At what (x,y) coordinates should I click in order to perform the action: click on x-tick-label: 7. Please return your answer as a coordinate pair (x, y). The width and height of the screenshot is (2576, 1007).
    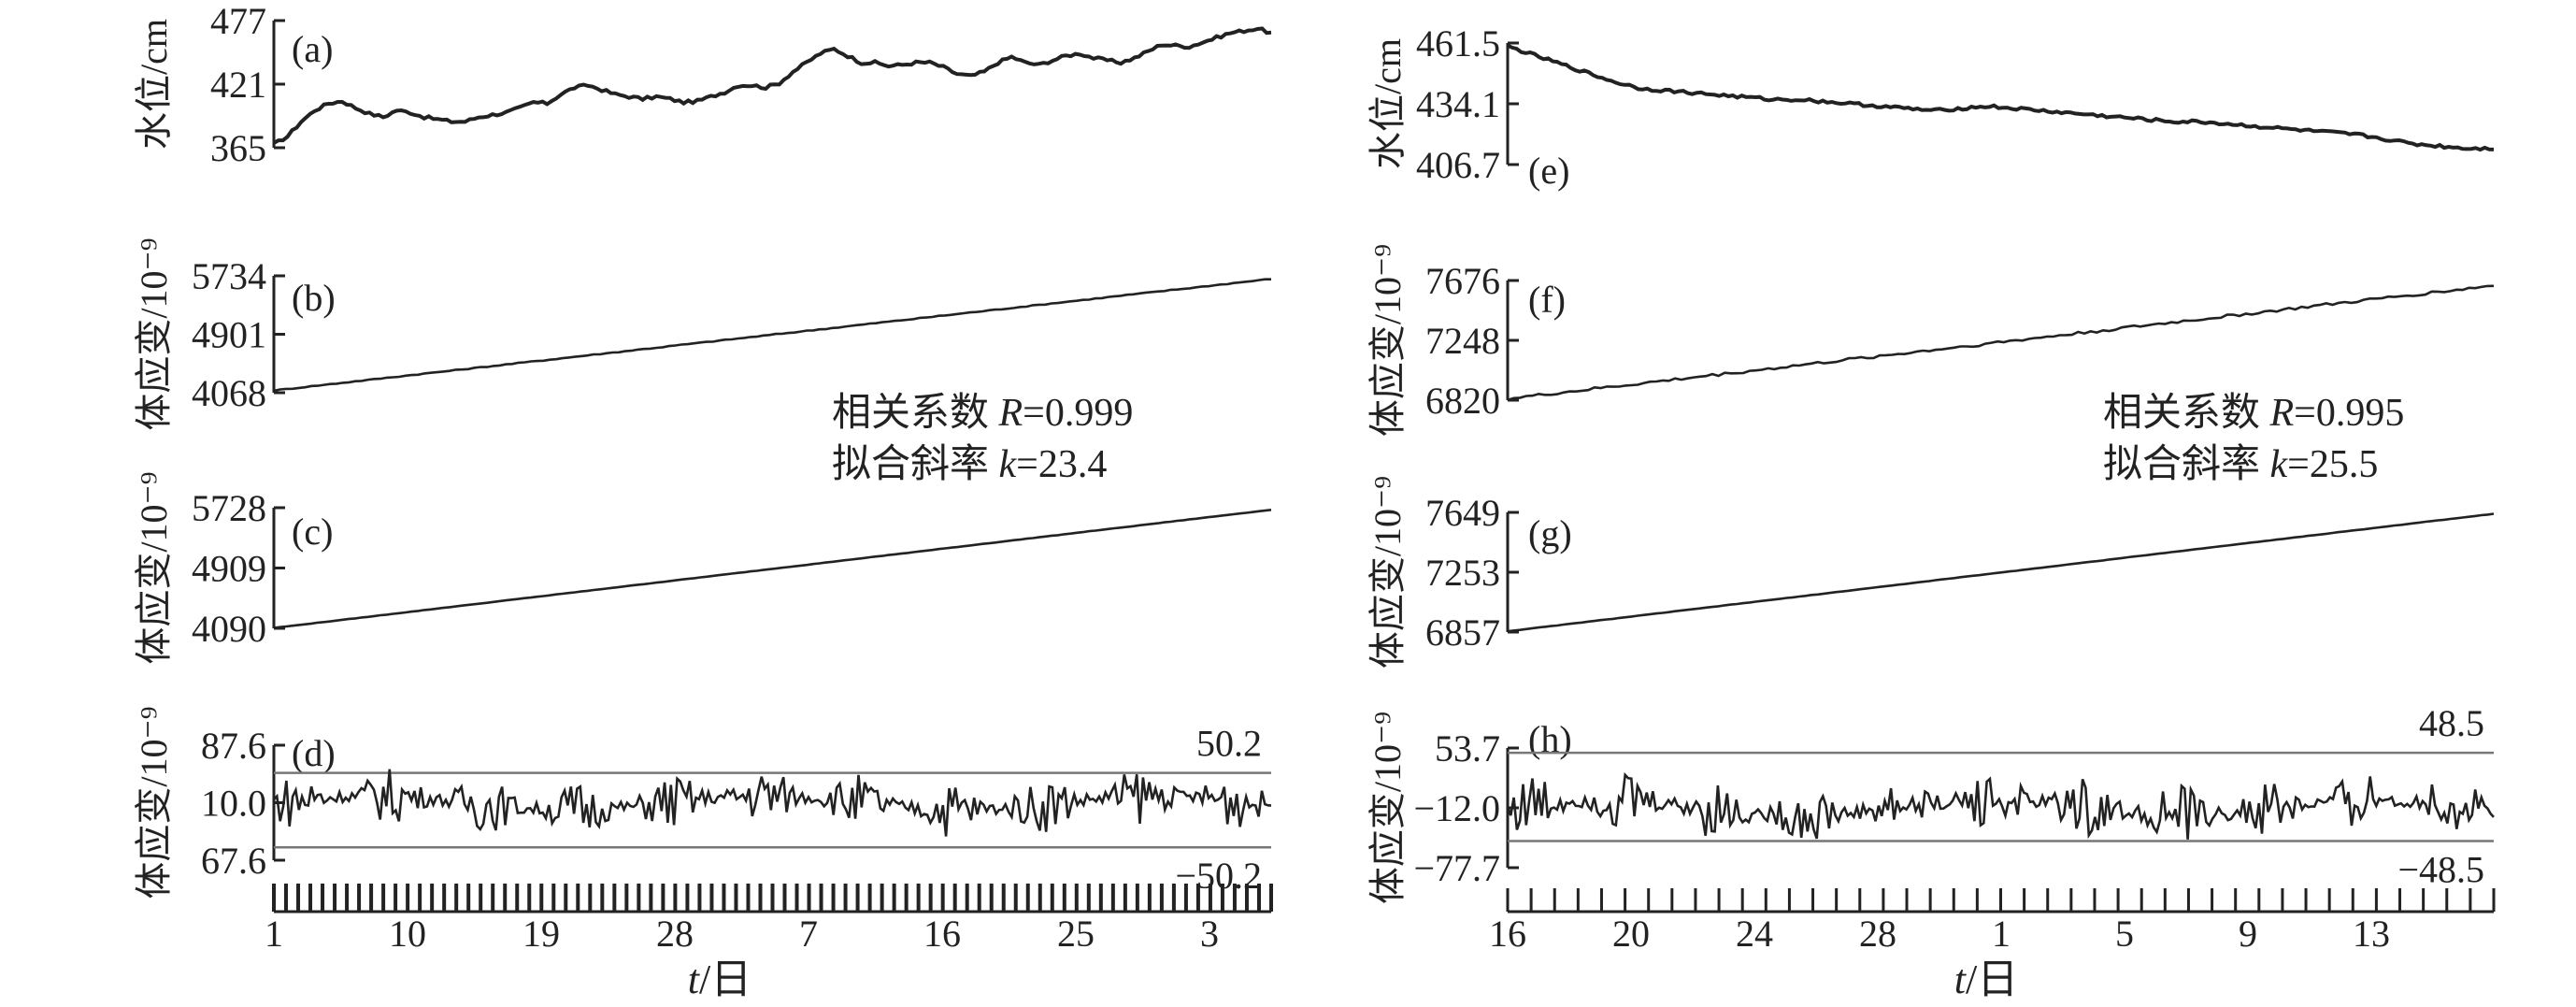
    Looking at the image, I should click on (808, 934).